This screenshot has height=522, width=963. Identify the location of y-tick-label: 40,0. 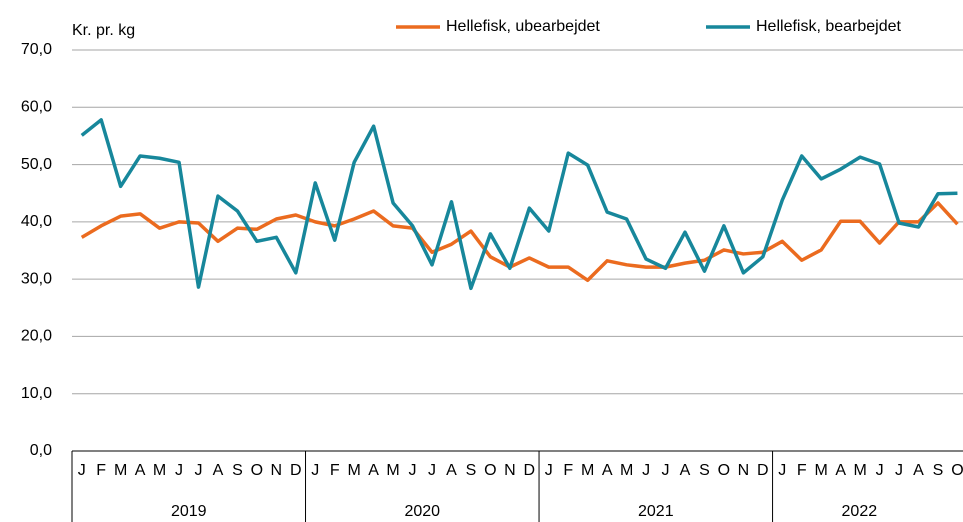
(36, 221).